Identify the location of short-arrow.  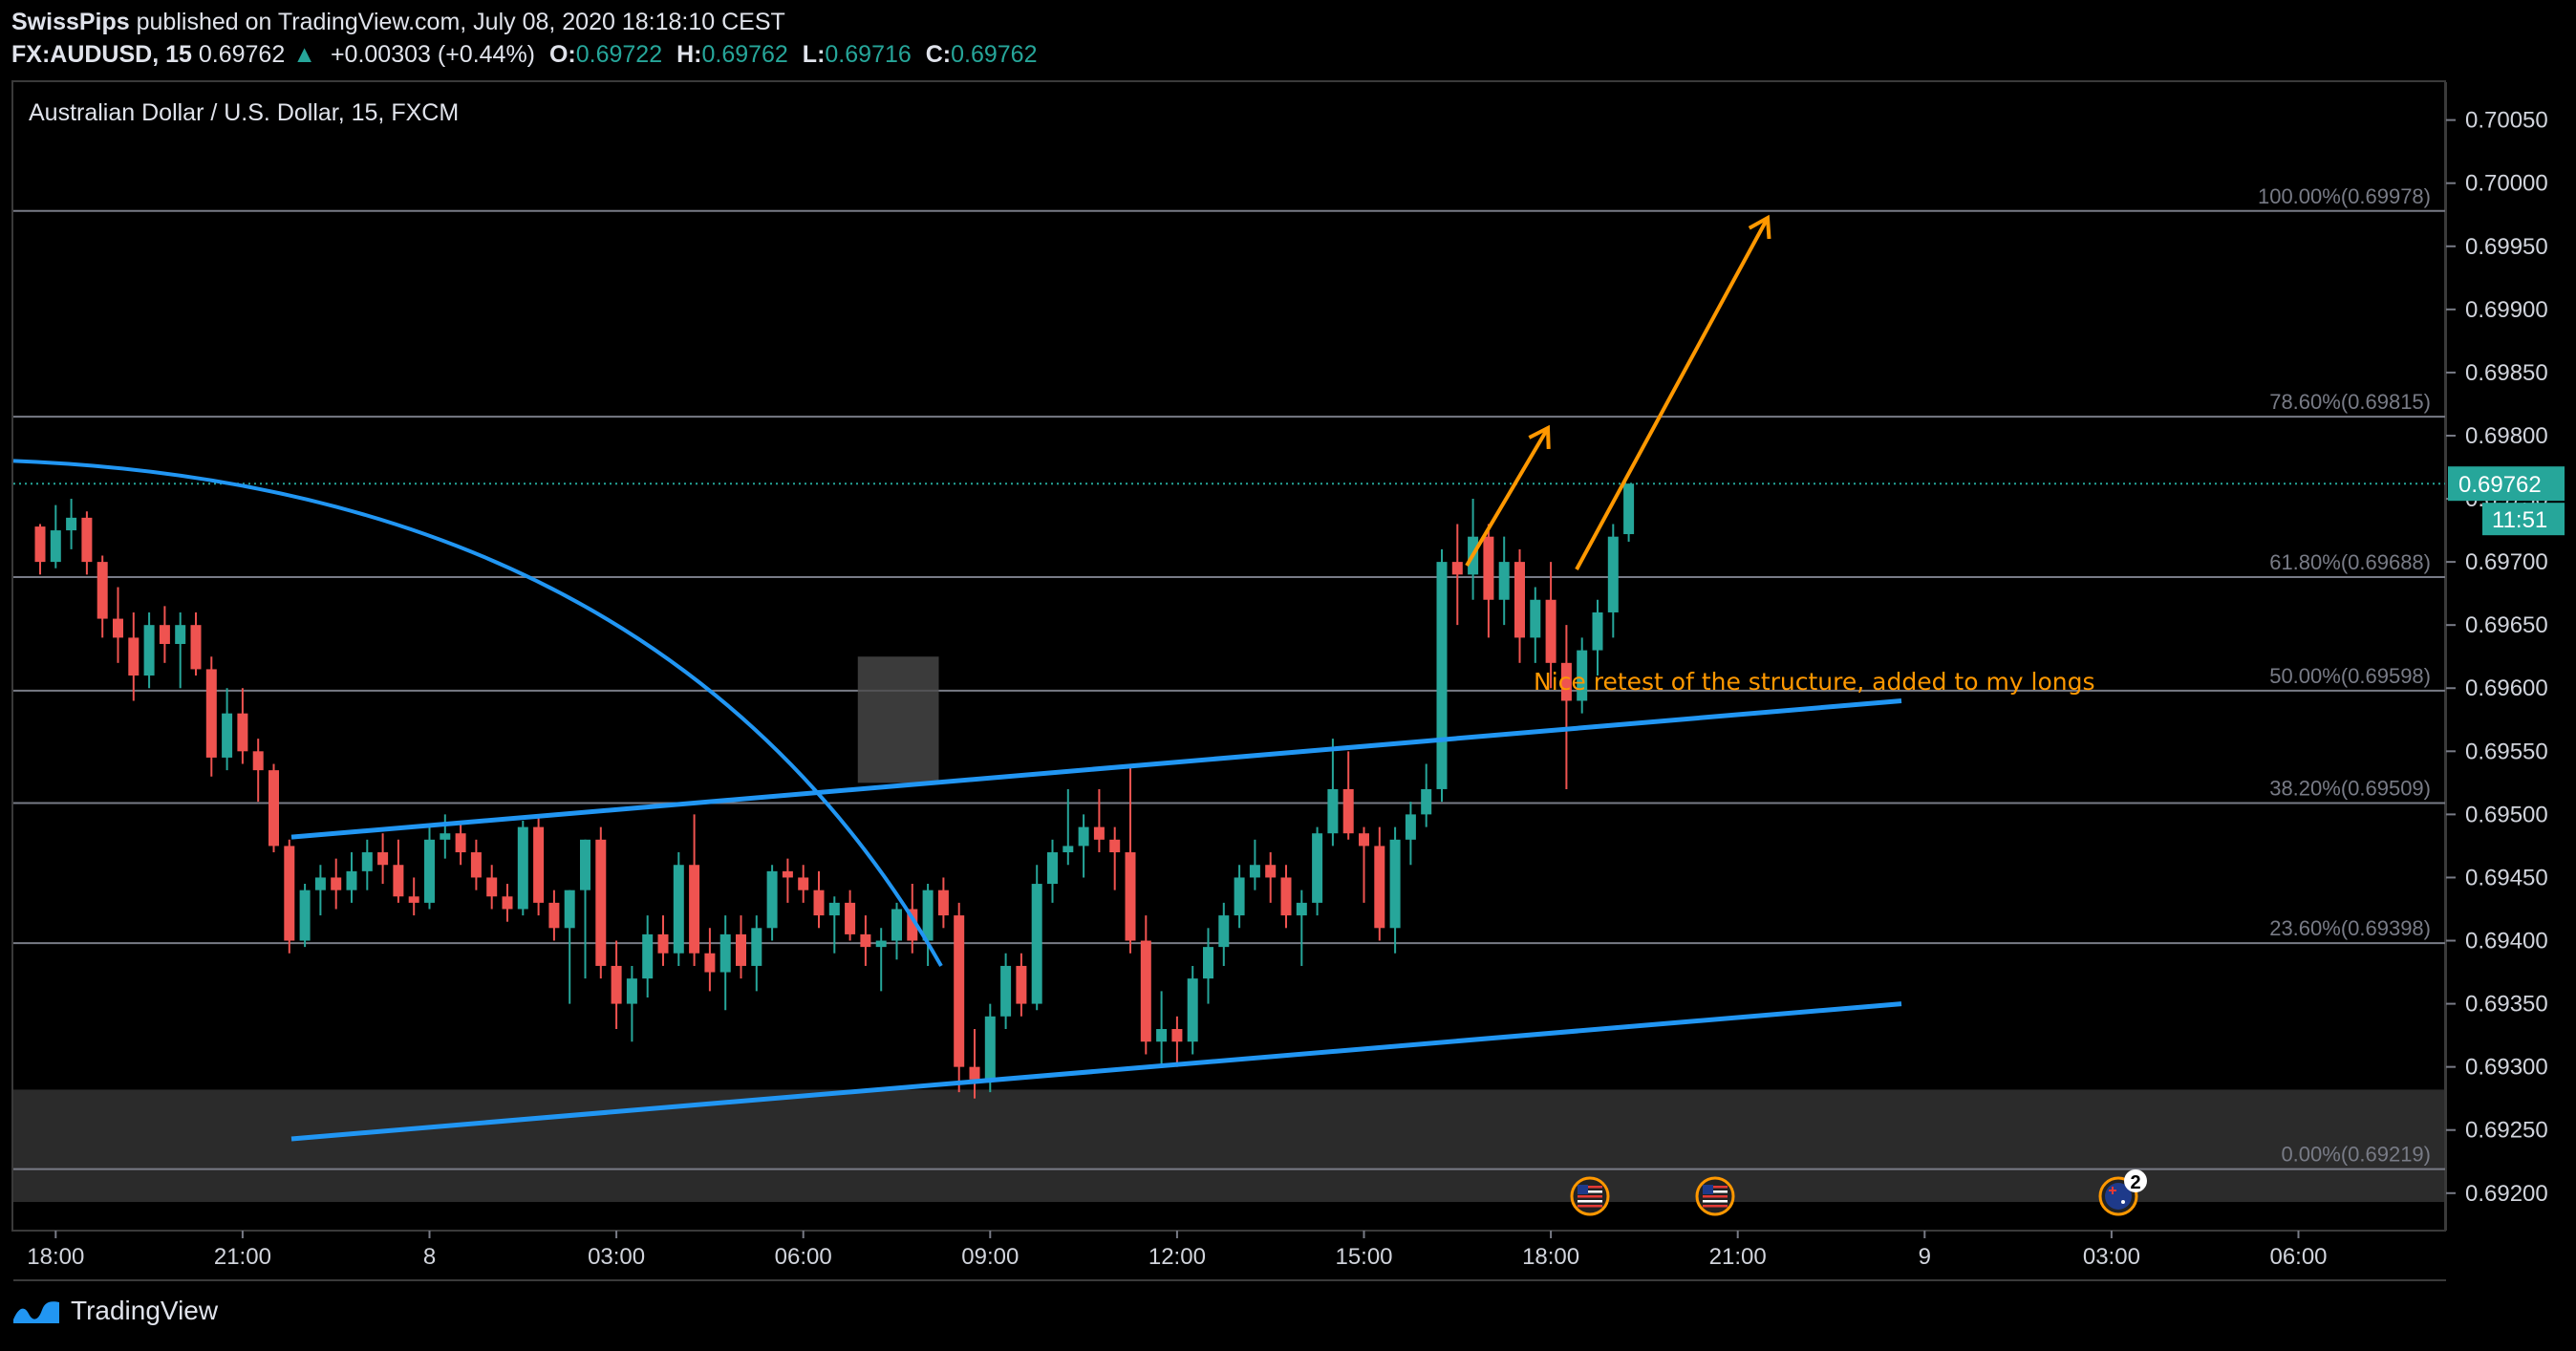
(1507, 497).